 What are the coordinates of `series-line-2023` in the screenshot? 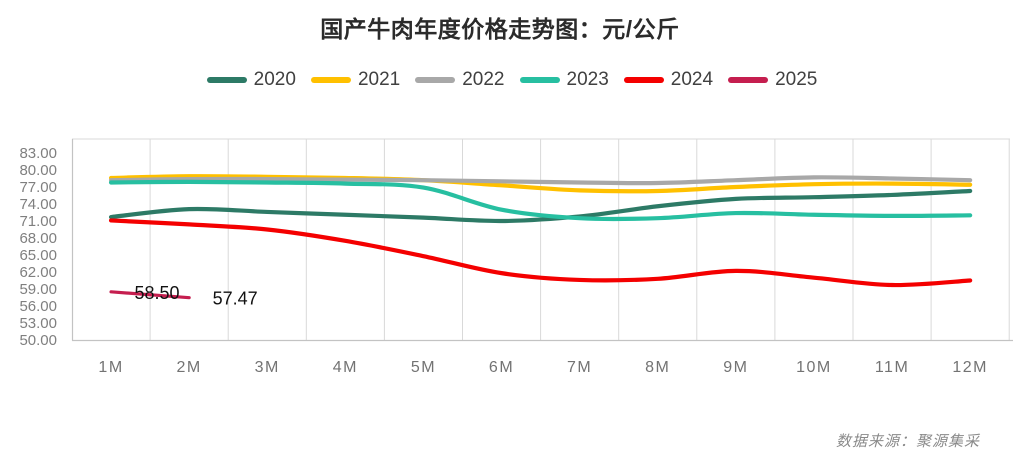 It's located at (540, 200).